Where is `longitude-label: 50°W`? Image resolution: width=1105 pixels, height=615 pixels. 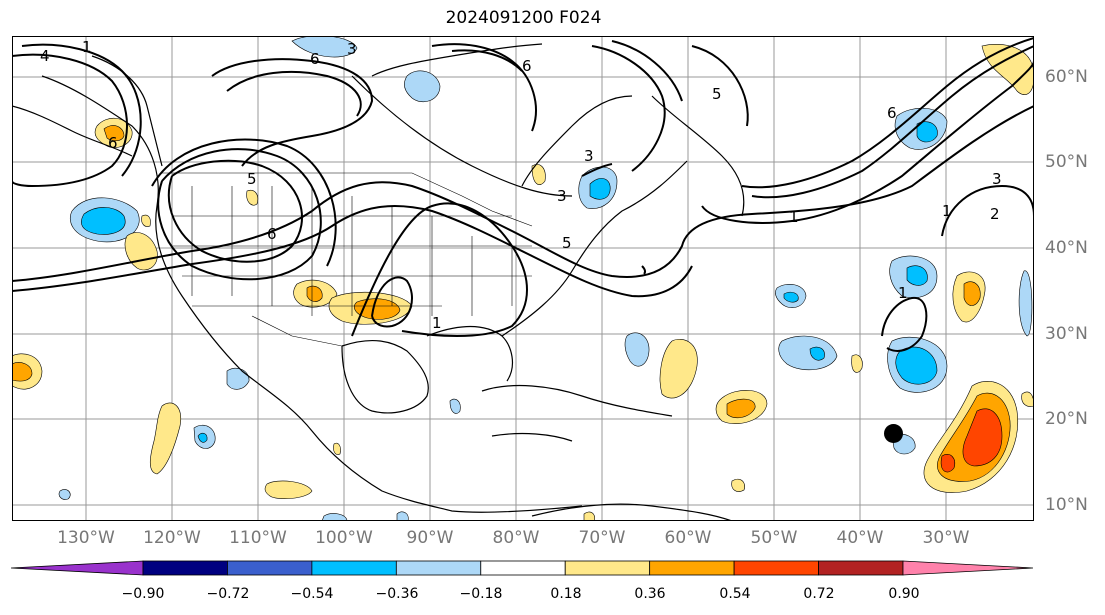 longitude-label: 50°W is located at coordinates (774, 538).